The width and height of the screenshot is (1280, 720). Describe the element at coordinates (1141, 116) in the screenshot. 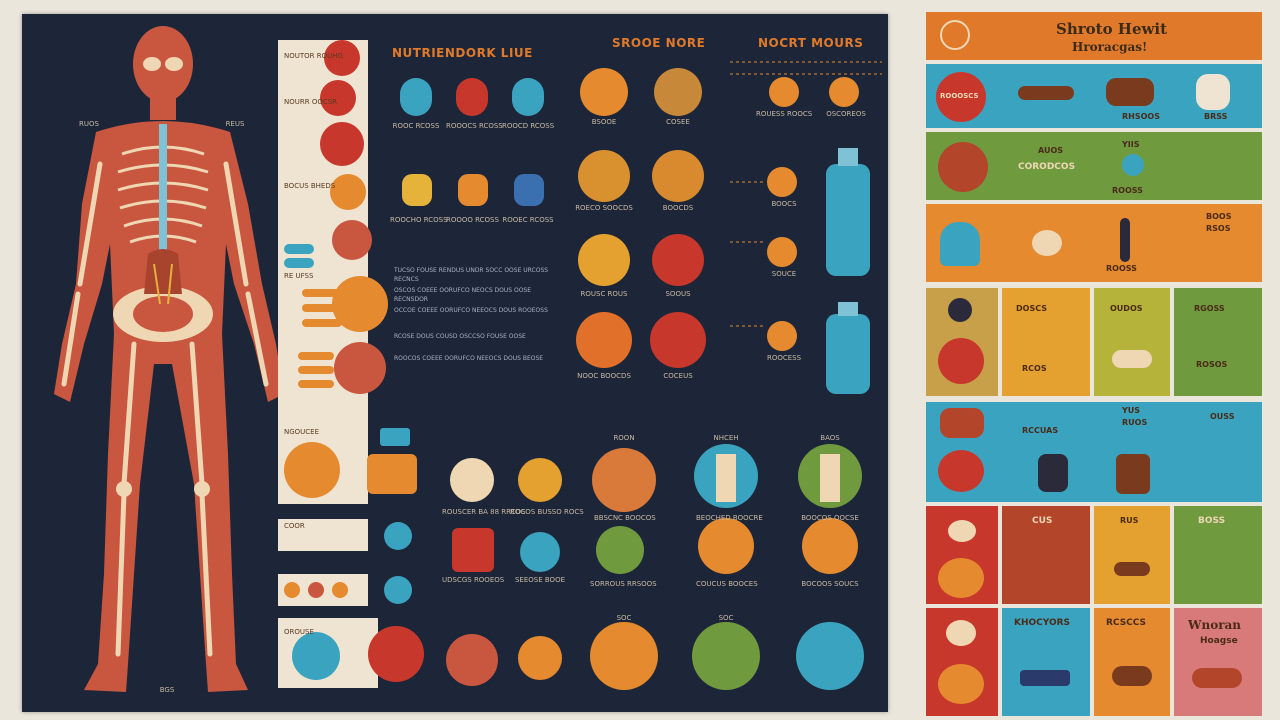

I see `row1-label: RHSOOS` at that location.